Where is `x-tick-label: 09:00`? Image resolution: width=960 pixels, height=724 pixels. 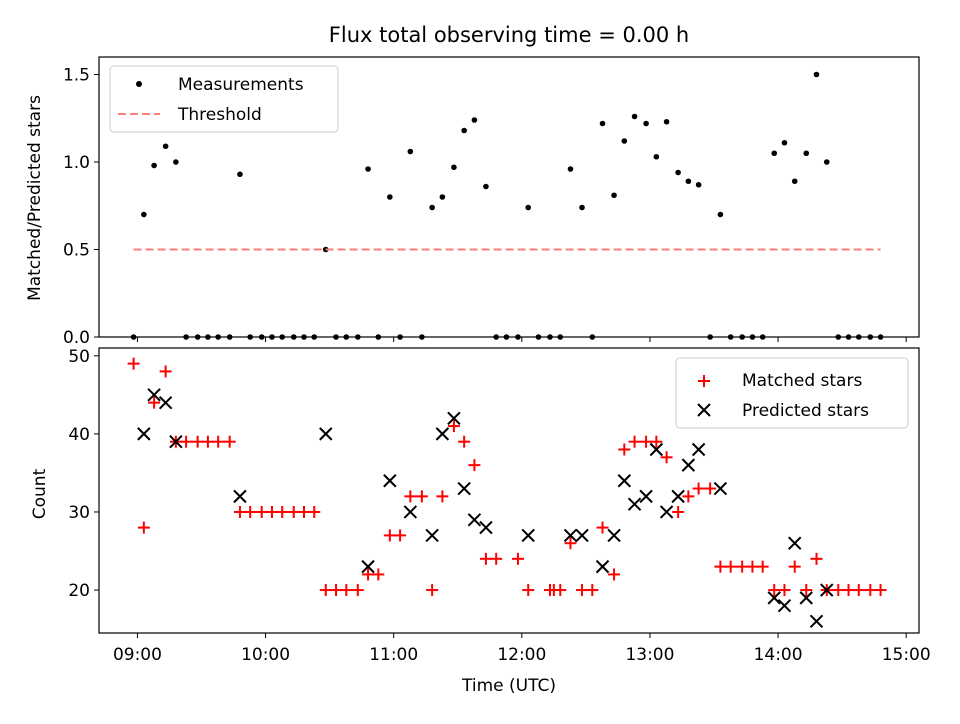 x-tick-label: 09:00 is located at coordinates (137, 655).